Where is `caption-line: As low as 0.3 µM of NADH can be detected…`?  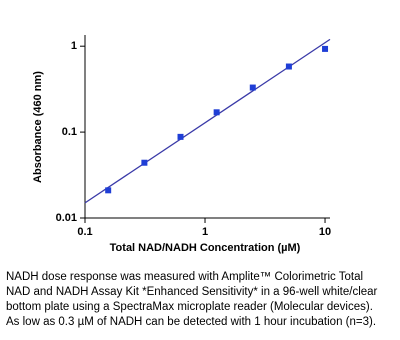
caption-line: As low as 0.3 µM of NADH can be detected… is located at coordinates (191, 322).